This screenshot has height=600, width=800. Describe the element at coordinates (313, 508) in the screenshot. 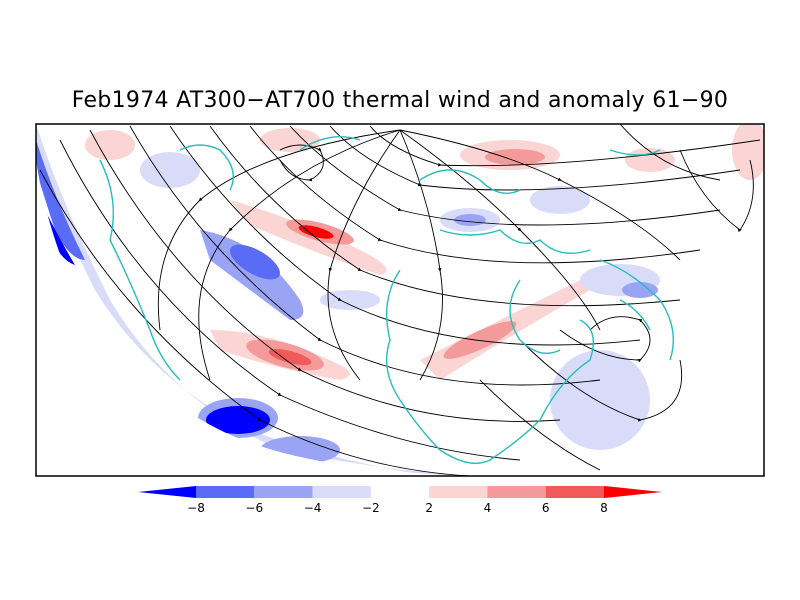

I see `colorbar-label: −4` at that location.